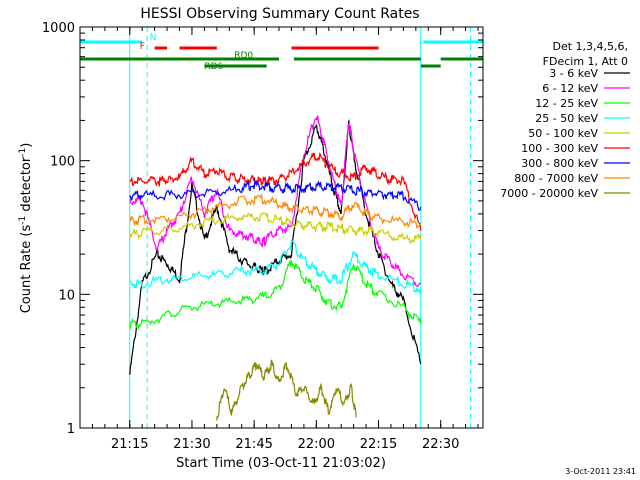 This screenshot has height=480, width=640. I want to click on flag-label-rd0: RD0, so click(243, 56).